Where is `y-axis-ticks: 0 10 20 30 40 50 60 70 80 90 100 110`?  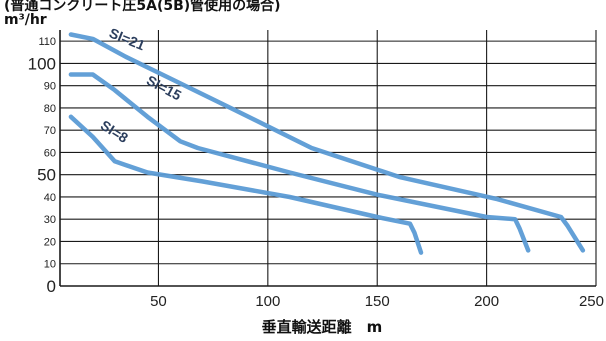 y-axis-ticks: 0 10 20 30 40 50 60 70 80 90 100 110 is located at coordinates (42, 166).